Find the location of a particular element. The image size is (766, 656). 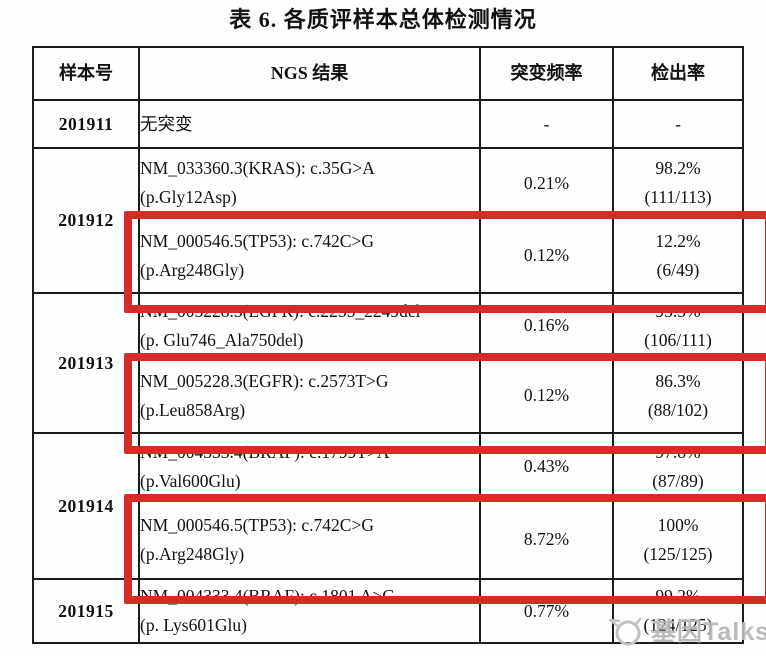

page-title: 表 6. 各质评样本总体检测情况 is located at coordinates (383, 19).